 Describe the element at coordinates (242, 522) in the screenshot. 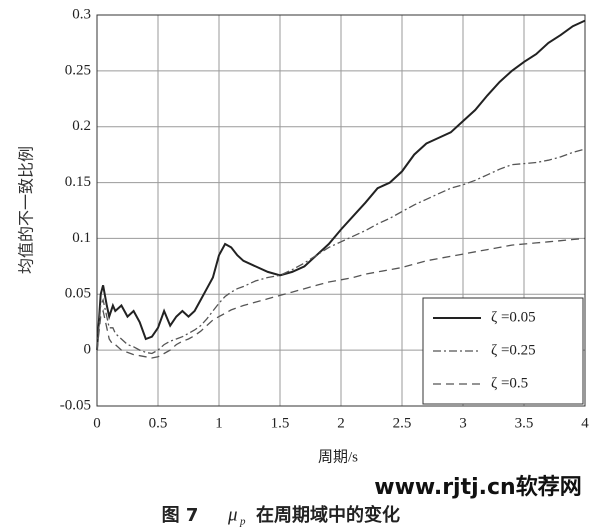

I see `caption-subscript: p` at that location.